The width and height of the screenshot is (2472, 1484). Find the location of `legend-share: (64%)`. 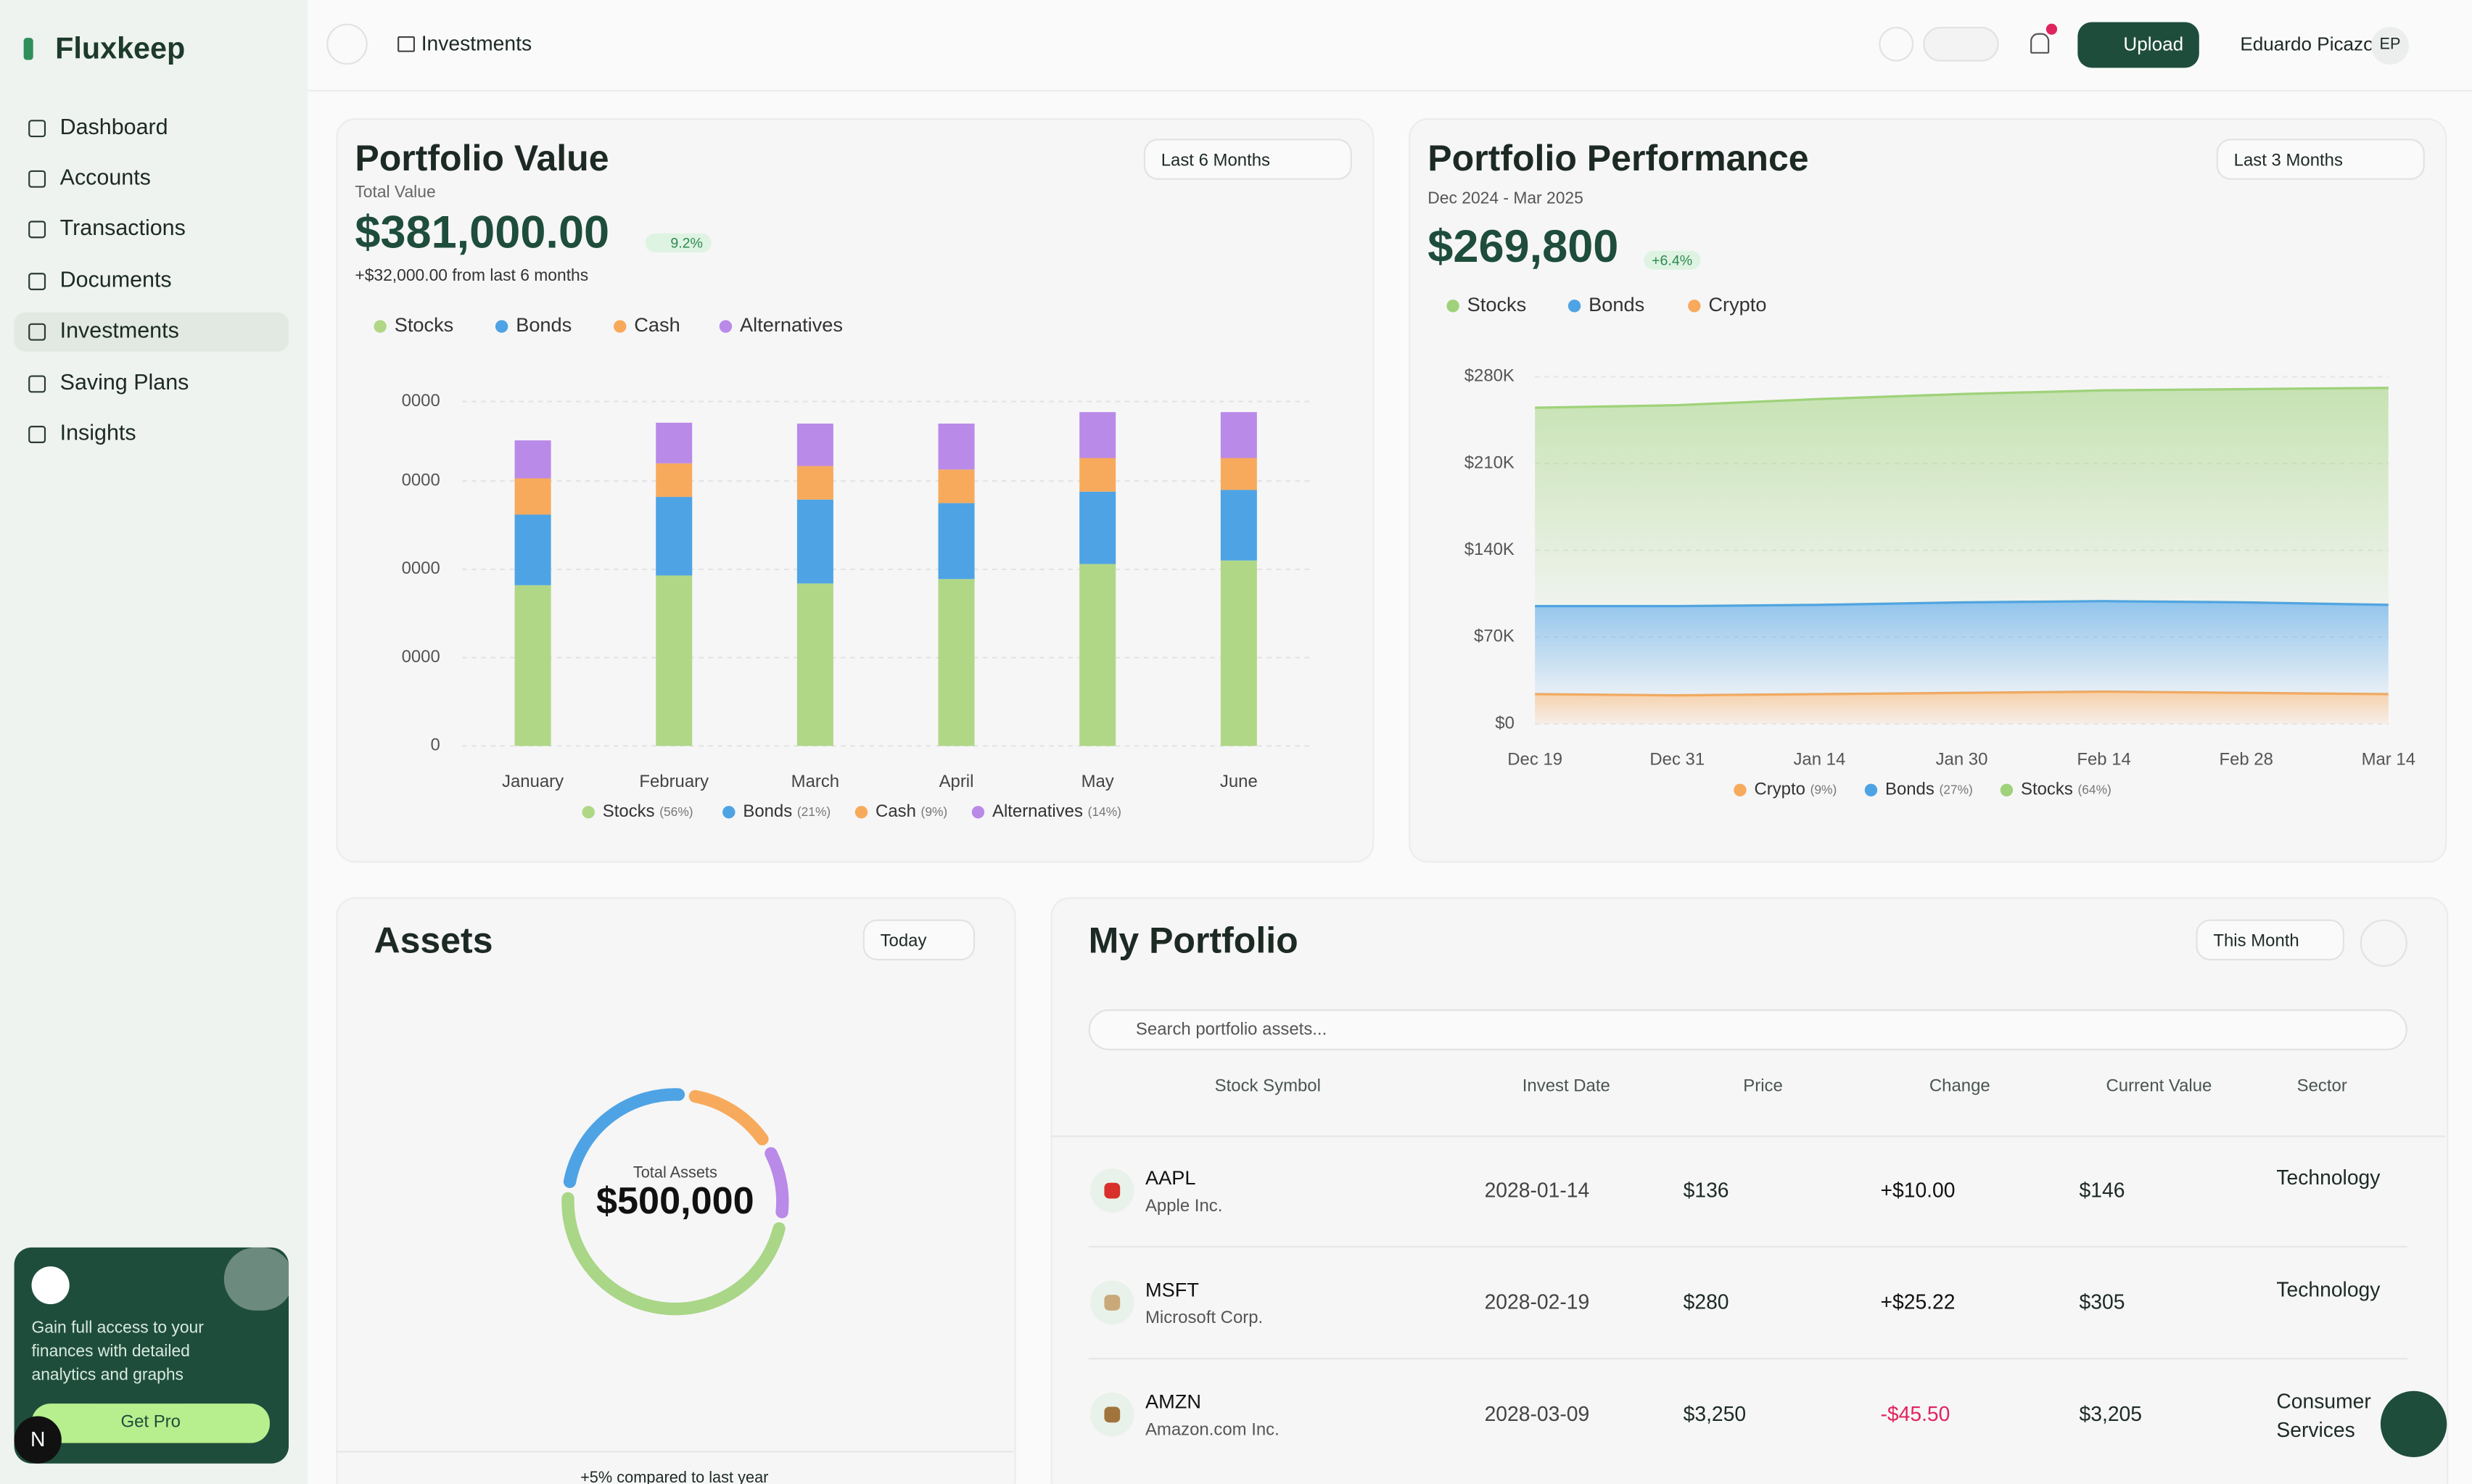

legend-share: (64%) is located at coordinates (2094, 789).